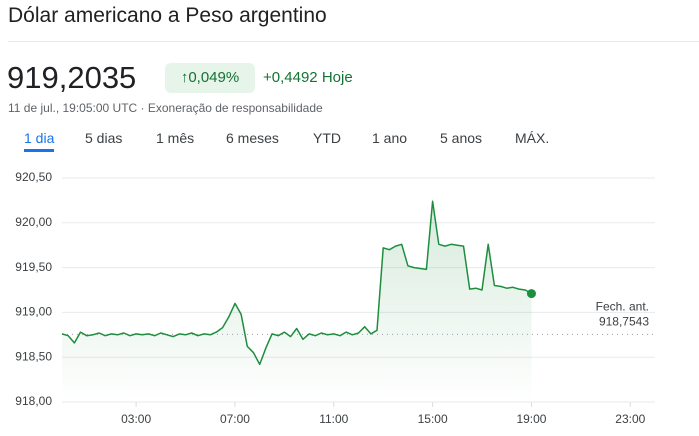 The width and height of the screenshot is (699, 436). I want to click on divider, so click(353, 41).